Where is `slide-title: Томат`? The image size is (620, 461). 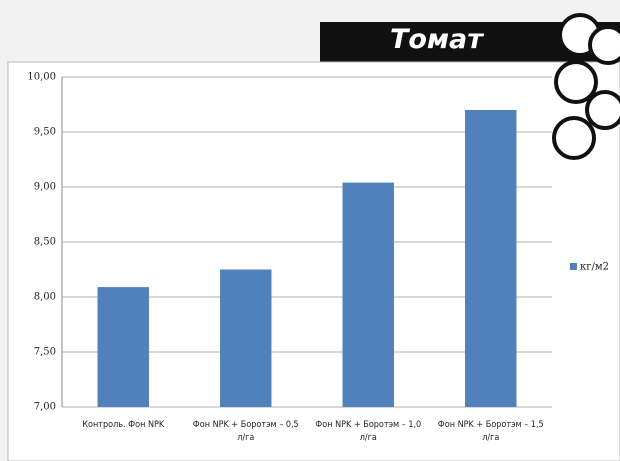 slide-title: Томат is located at coordinates (436, 39).